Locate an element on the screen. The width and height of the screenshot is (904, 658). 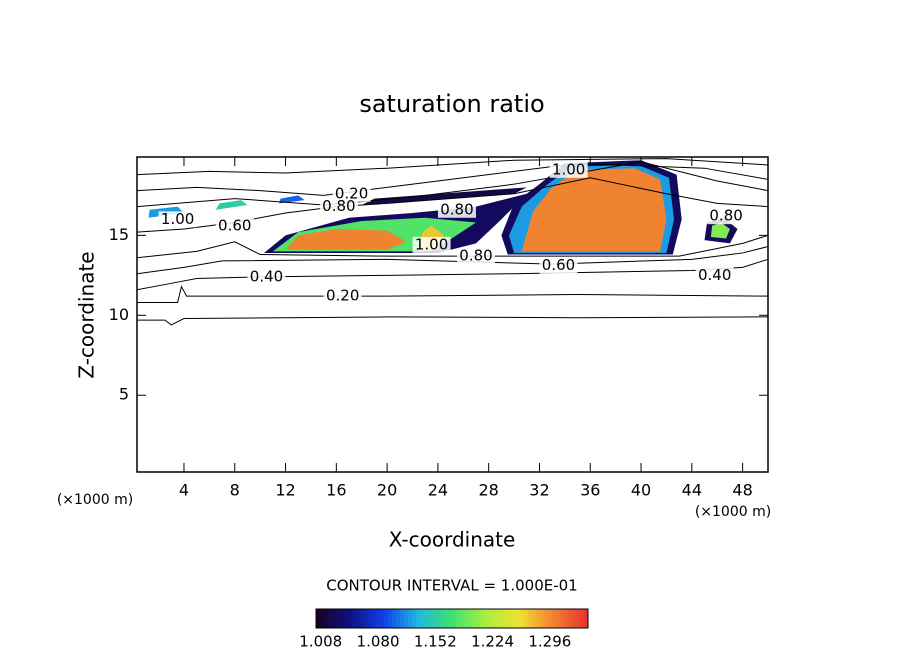
colorbar-tick-label: 1.296 is located at coordinates (549, 642).